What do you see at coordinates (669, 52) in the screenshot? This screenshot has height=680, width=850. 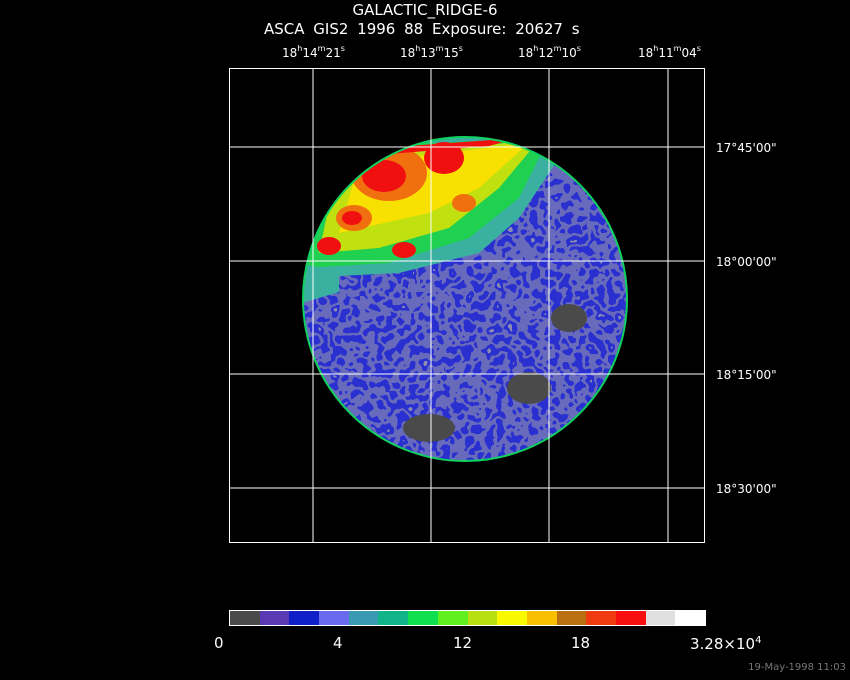 I see `ra-tick-label: 18h11m04s` at bounding box center [669, 52].